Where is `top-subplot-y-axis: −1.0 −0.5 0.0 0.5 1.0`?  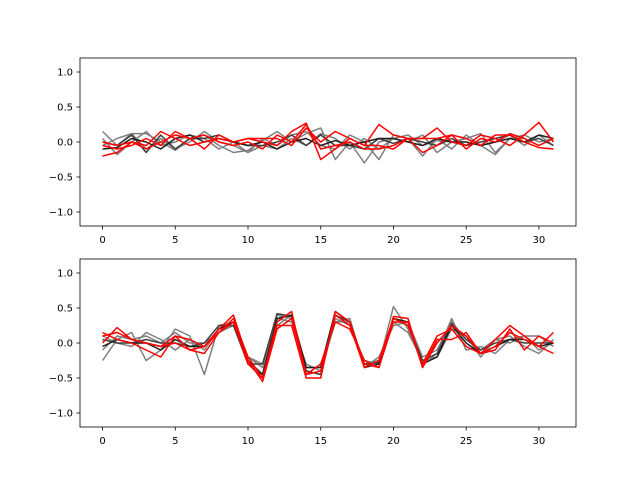
top-subplot-y-axis: −1.0 −0.5 0.0 0.5 1.0 is located at coordinates (64, 143).